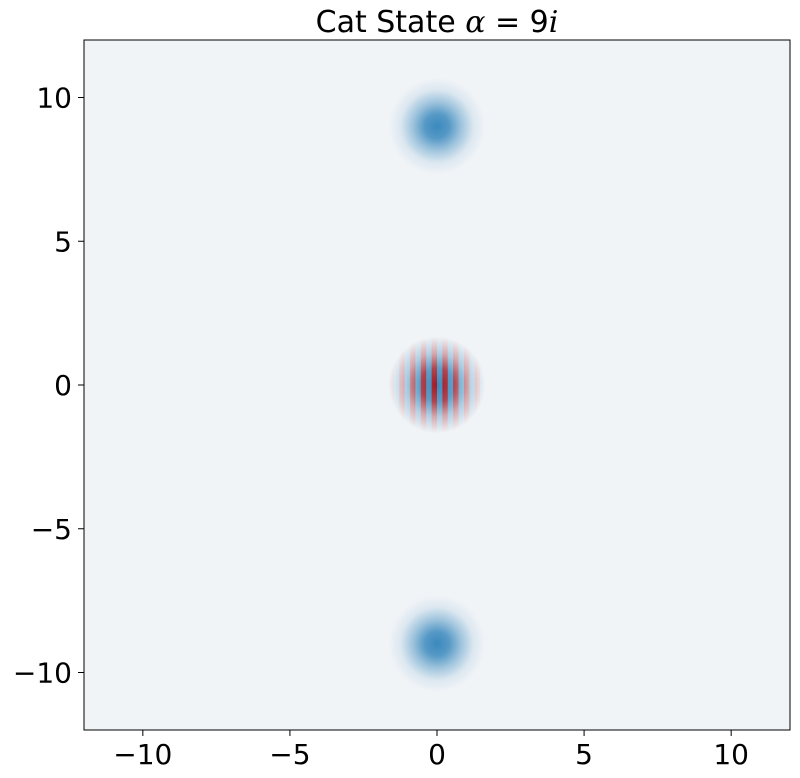 The image size is (800, 778). Describe the element at coordinates (289, 754) in the screenshot. I see `x-tick-label: −5` at that location.